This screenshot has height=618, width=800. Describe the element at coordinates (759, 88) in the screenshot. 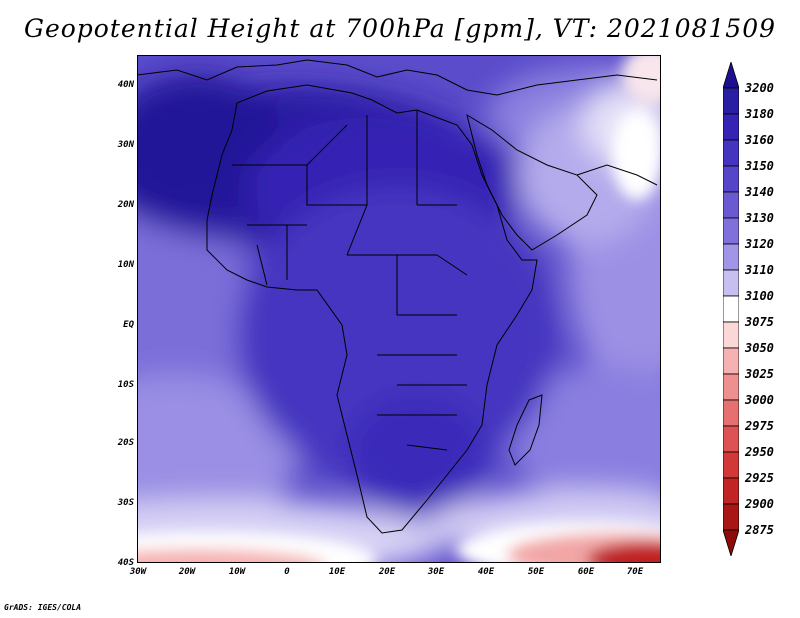

I see `colorbar-level-label: 3200` at that location.